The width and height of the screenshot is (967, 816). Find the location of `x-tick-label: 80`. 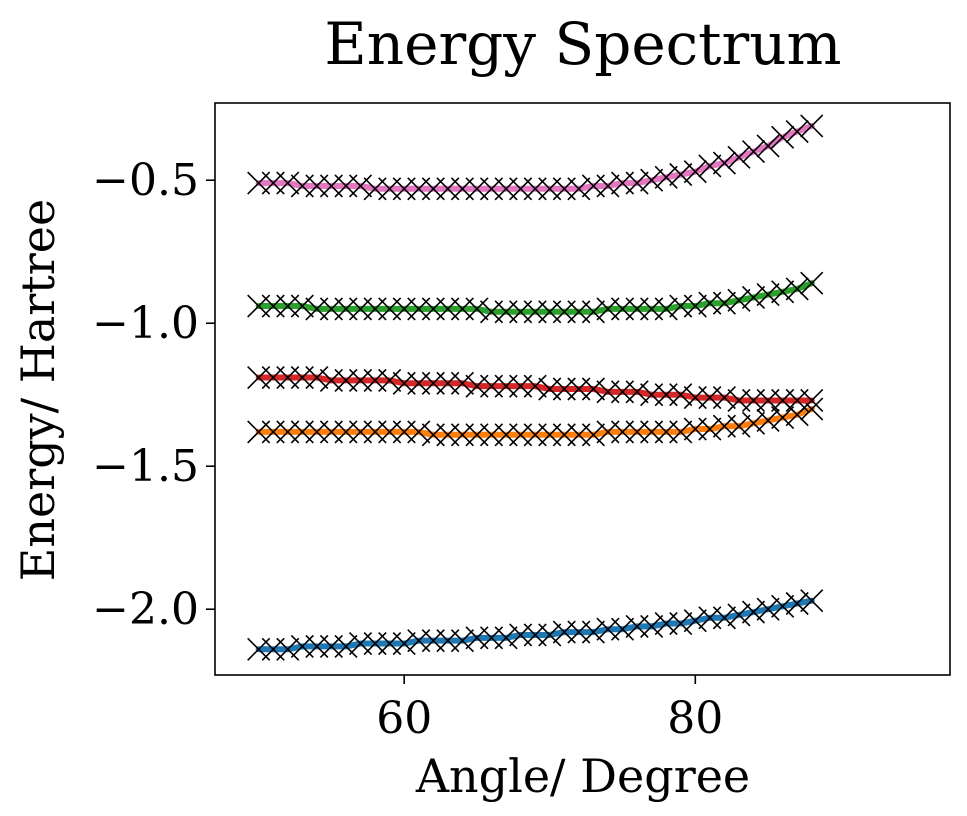

x-tick-label: 80 is located at coordinates (695, 718).